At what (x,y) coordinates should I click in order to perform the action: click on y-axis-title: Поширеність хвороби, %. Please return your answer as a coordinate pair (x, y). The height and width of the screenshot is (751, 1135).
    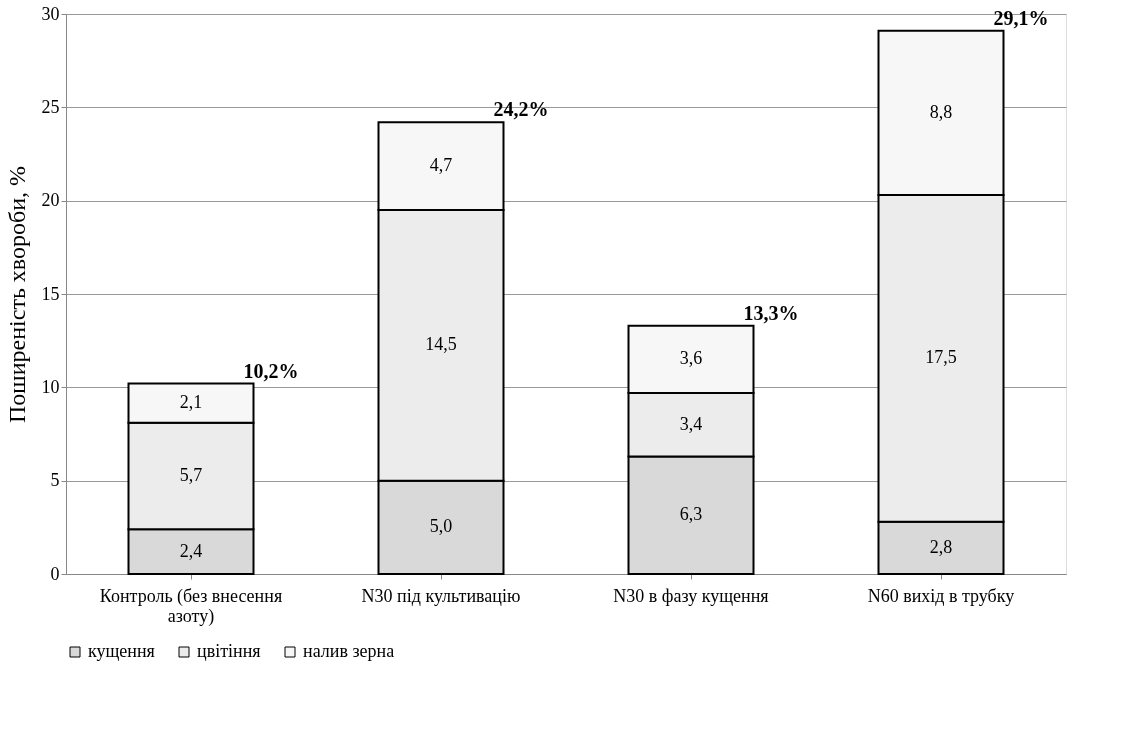
    Looking at the image, I should click on (16, 294).